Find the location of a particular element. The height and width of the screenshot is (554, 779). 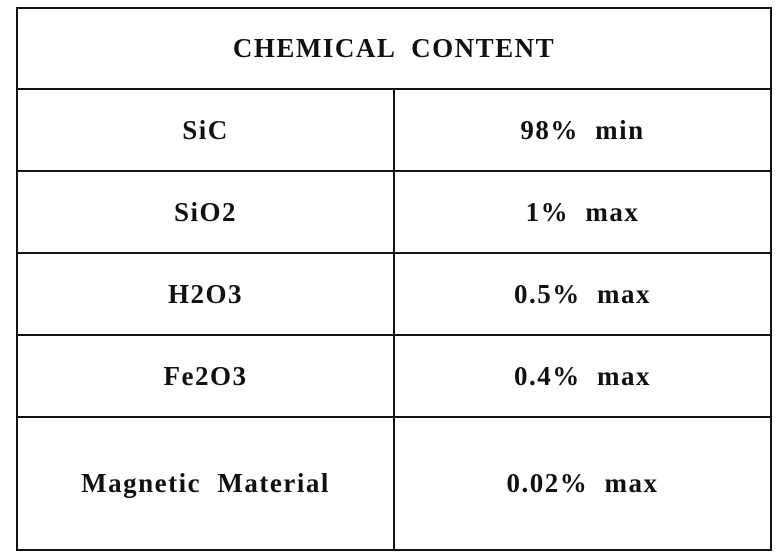

component: H2O3 is located at coordinates (205, 294).